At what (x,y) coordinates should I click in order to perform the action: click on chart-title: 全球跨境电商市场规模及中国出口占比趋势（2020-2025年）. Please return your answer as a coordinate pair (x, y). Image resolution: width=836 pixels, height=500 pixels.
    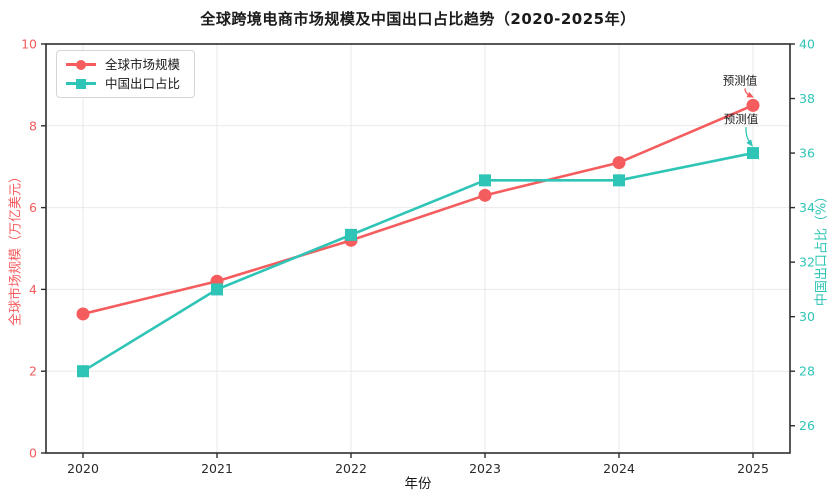
    Looking at the image, I should click on (418, 19).